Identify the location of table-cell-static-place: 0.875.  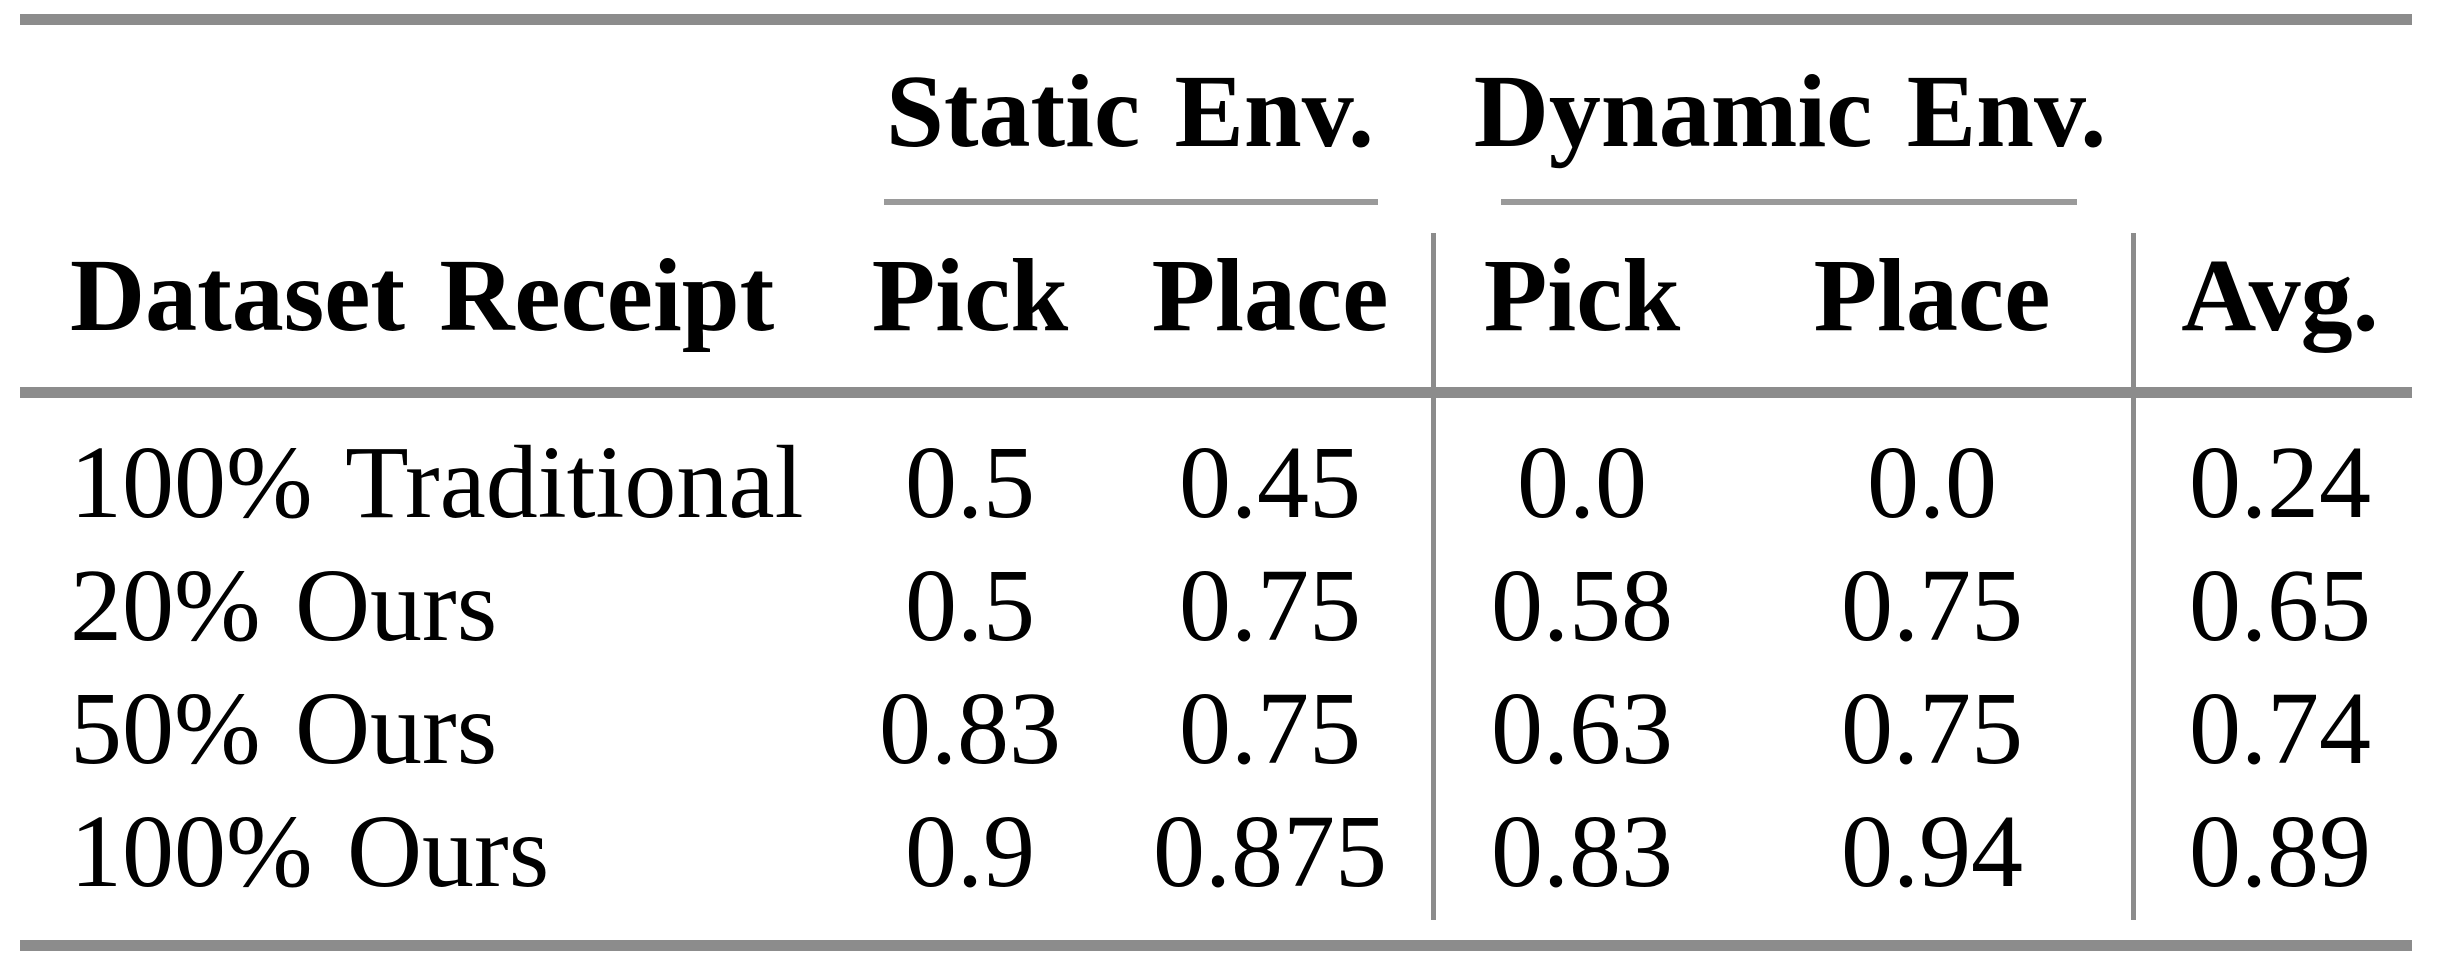
(1270, 851).